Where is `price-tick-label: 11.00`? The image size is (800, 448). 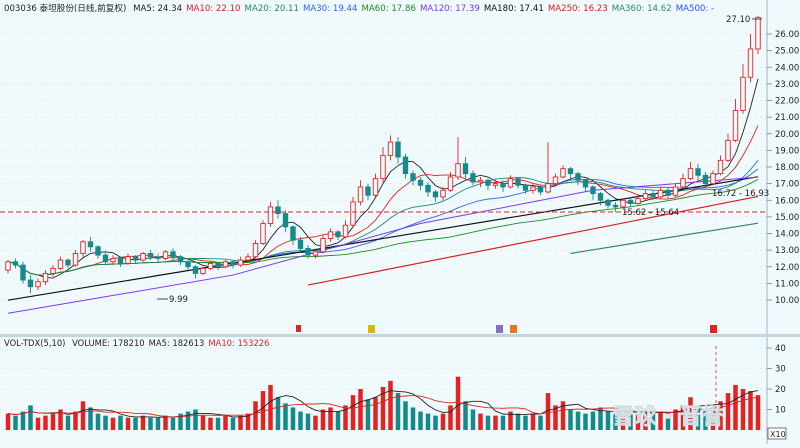 price-tick-label: 11.00 is located at coordinates (787, 284).